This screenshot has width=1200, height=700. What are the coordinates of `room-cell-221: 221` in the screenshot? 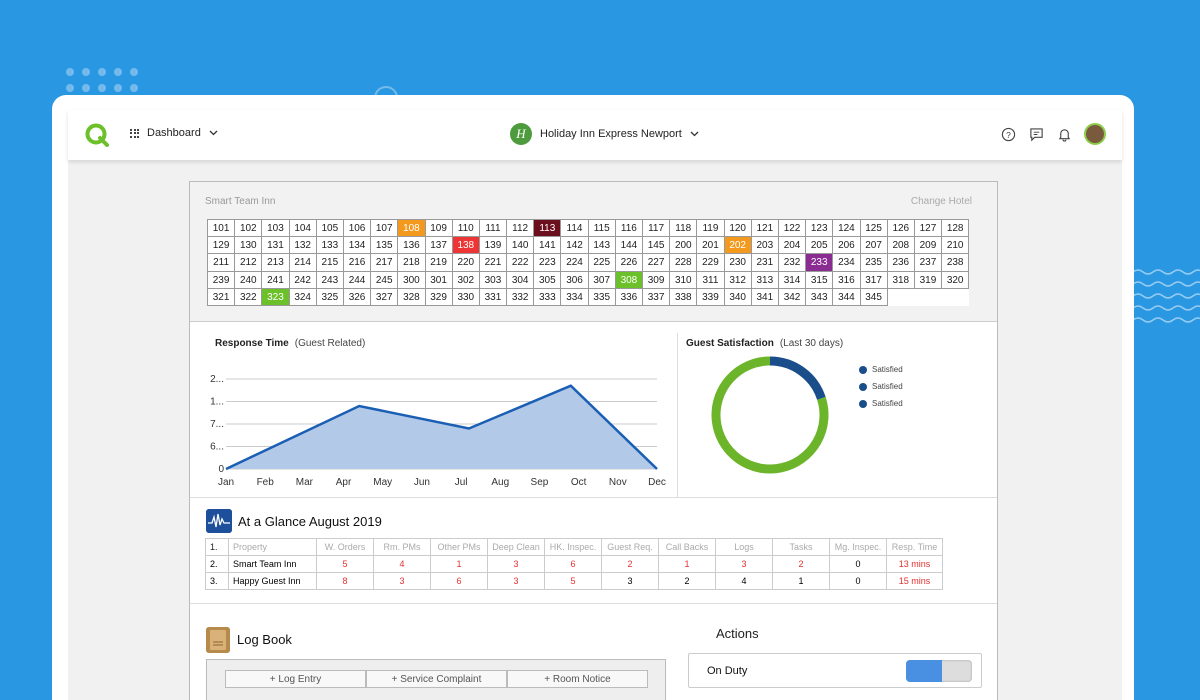 It's located at (493, 263).